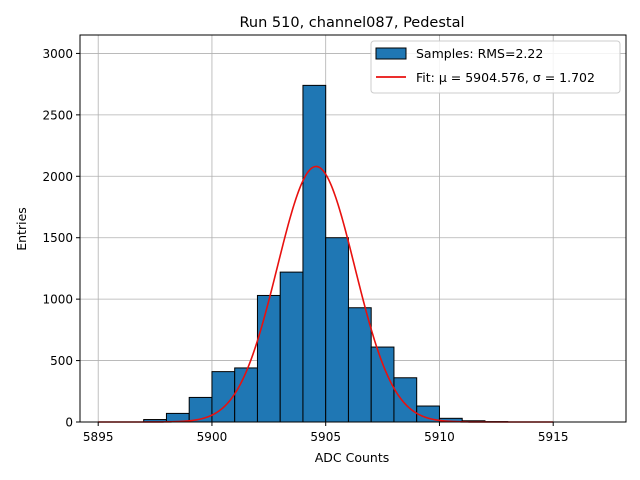 This screenshot has width=640, height=480. I want to click on x-tick-label: 5915, so click(553, 437).